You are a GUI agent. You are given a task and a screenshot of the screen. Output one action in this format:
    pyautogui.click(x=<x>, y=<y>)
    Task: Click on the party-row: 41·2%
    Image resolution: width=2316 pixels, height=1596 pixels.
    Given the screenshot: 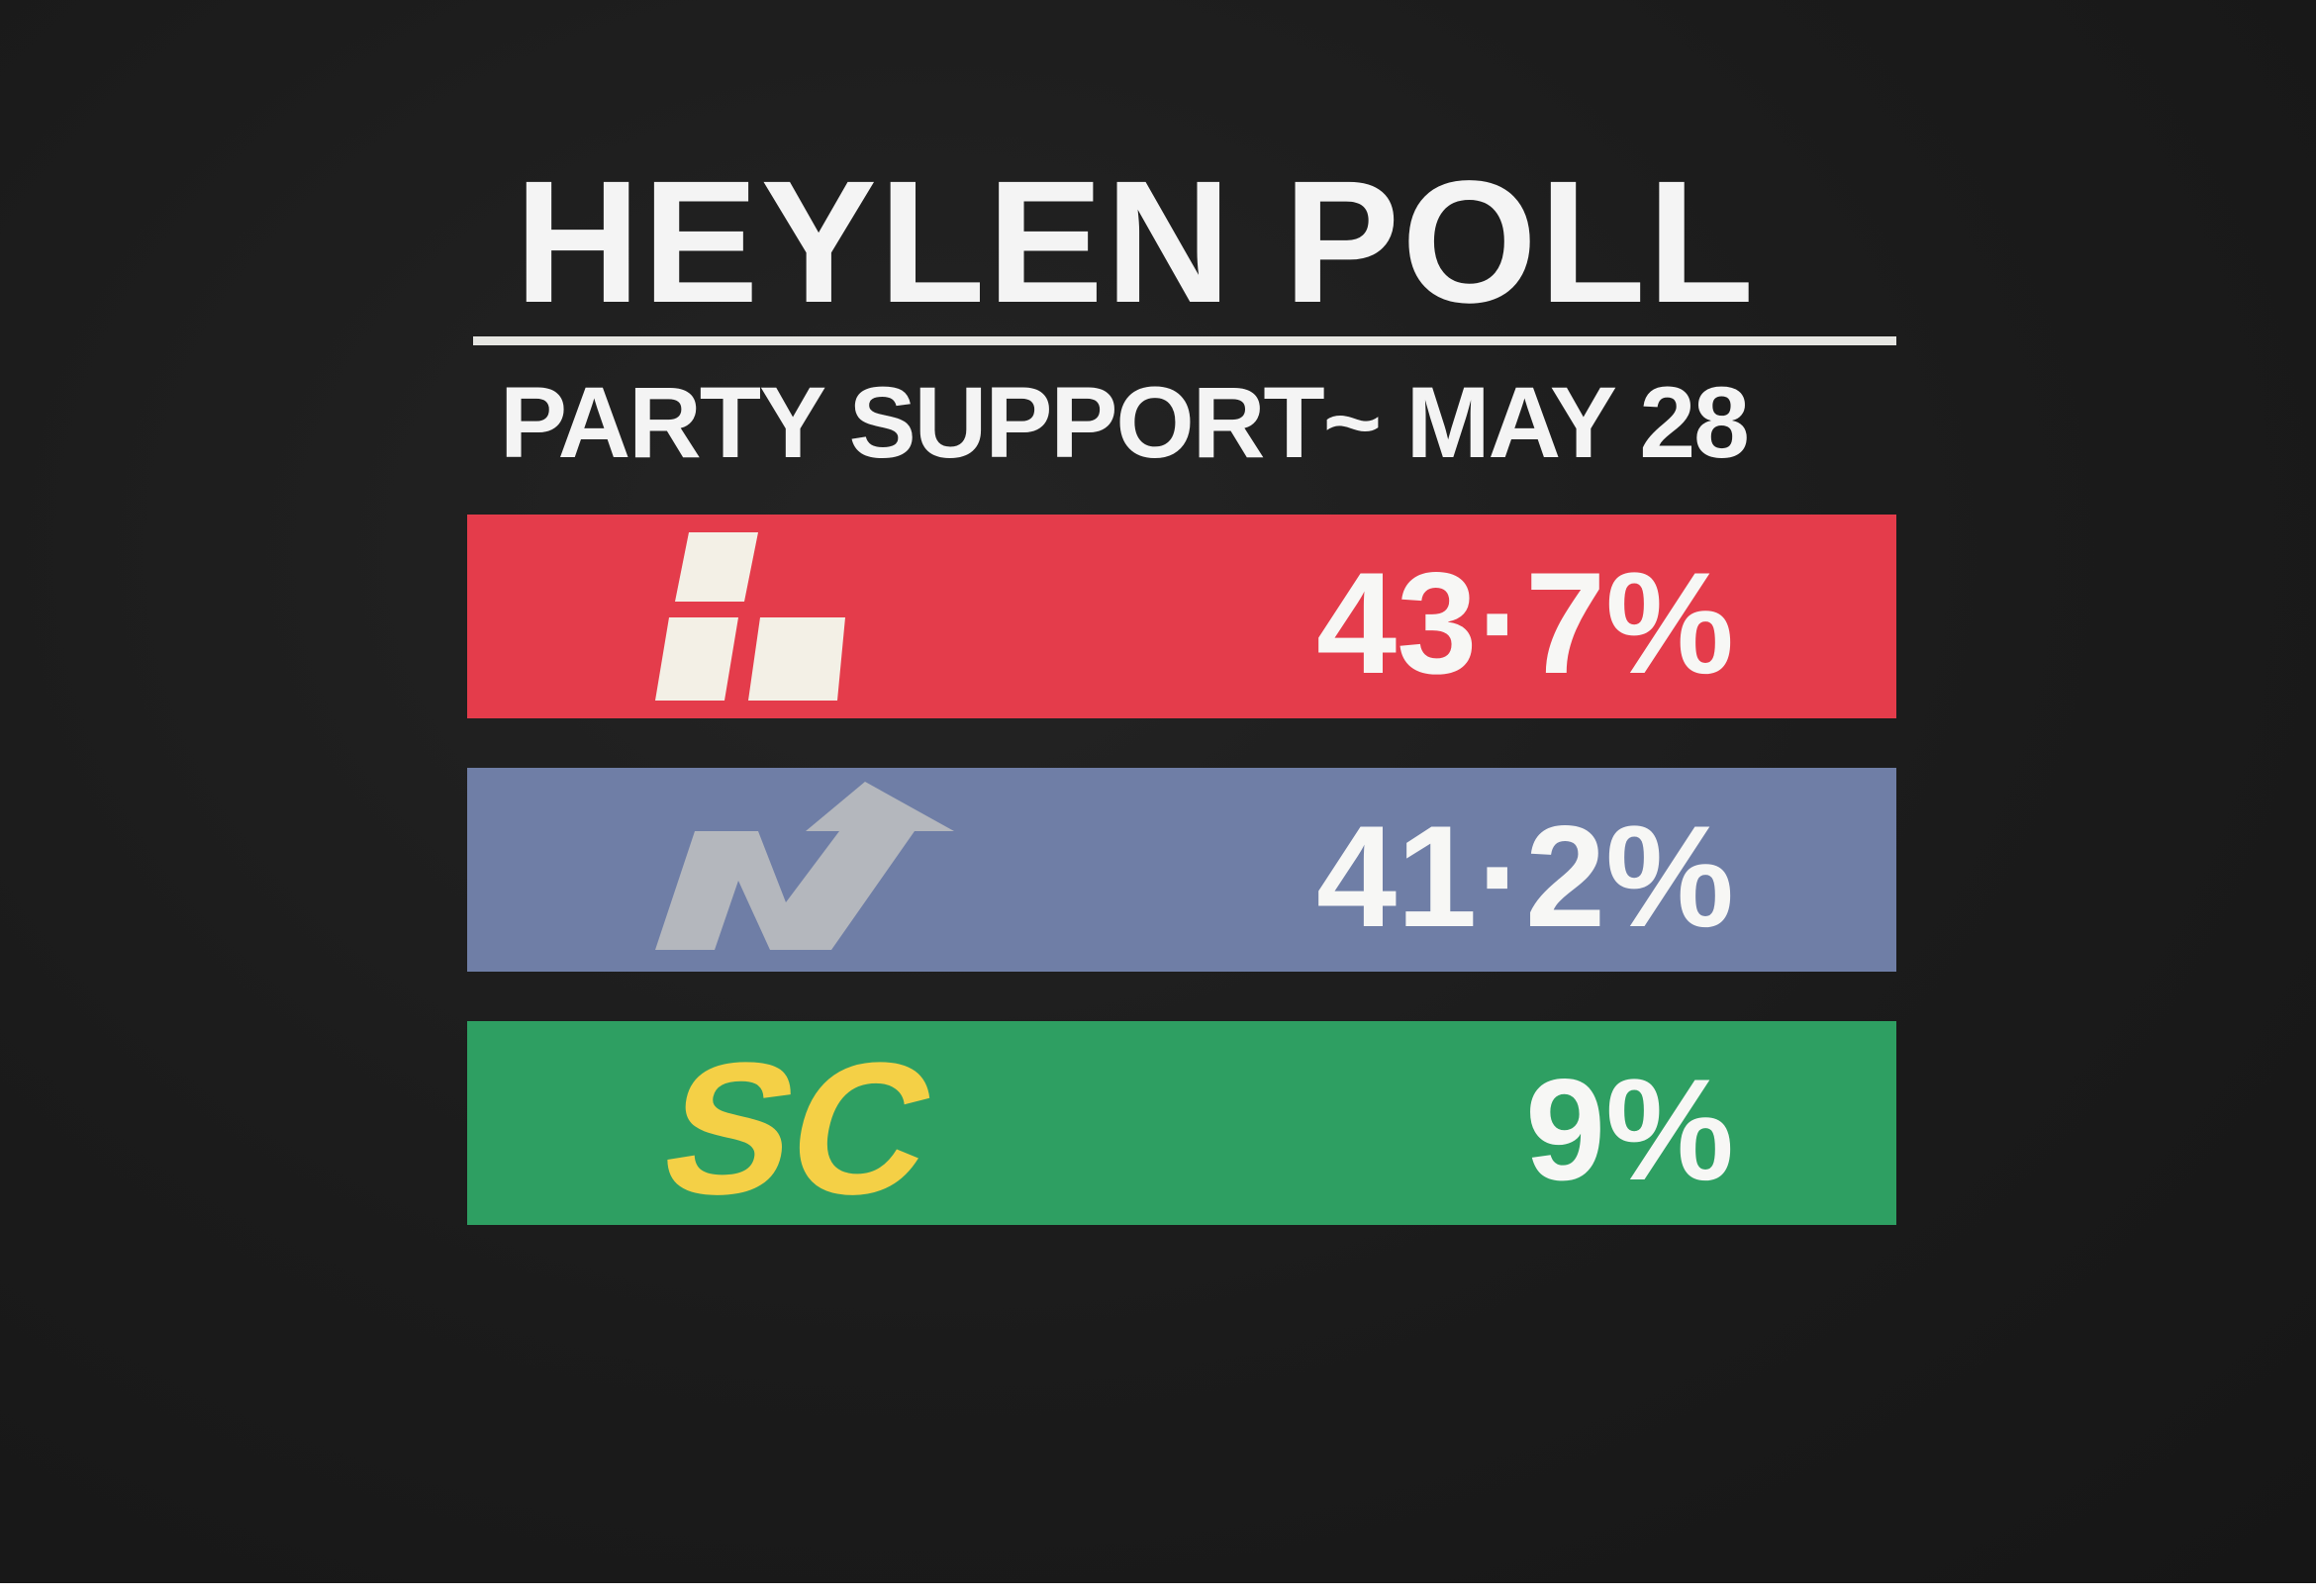 What is the action you would take?
    pyautogui.click(x=1181, y=870)
    